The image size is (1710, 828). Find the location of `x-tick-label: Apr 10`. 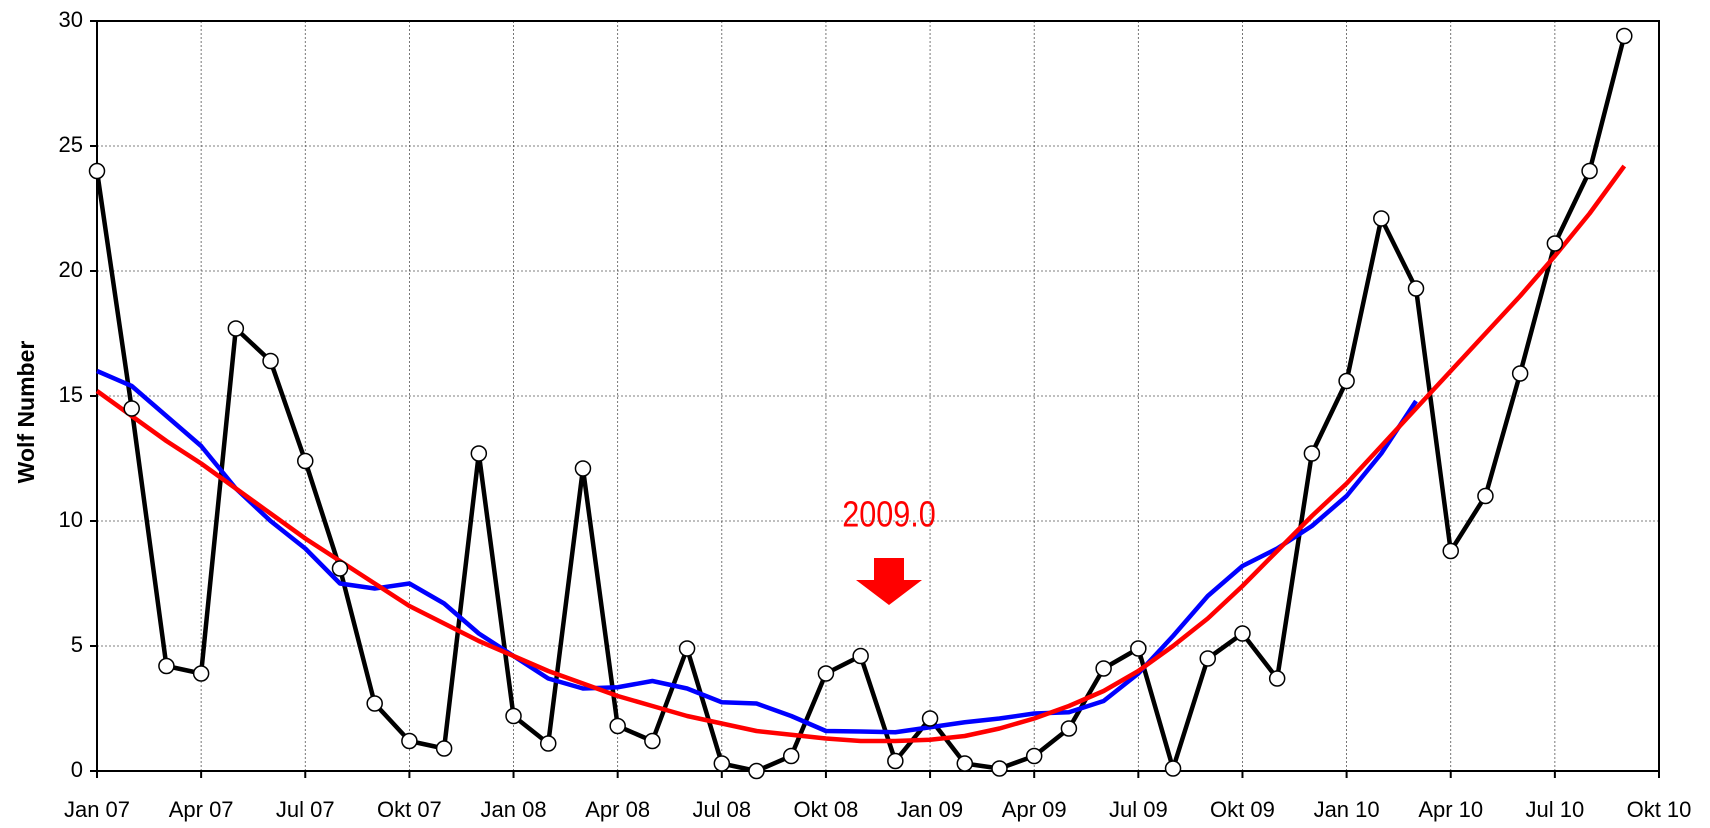

x-tick-label: Apr 10 is located at coordinates (1450, 809).